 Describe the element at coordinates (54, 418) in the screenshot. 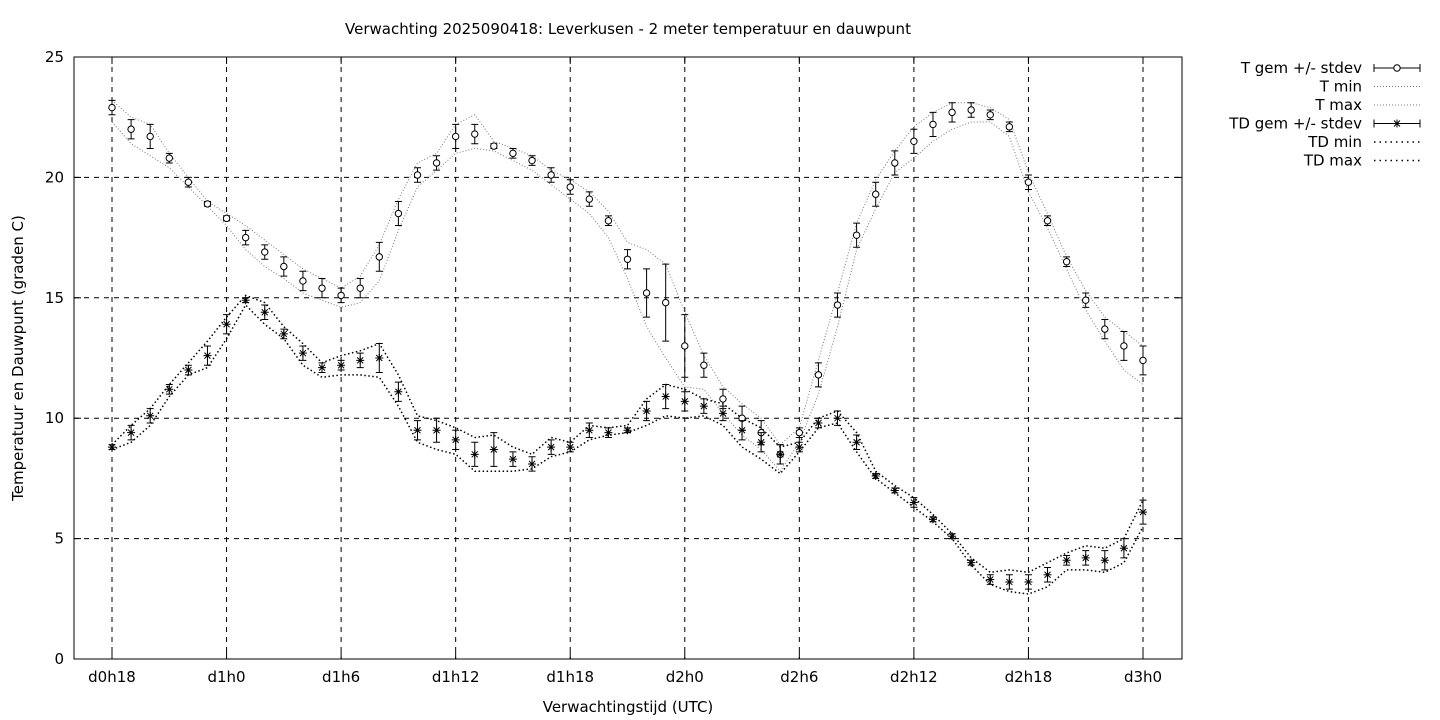

I see `y-tick-label: 10` at that location.